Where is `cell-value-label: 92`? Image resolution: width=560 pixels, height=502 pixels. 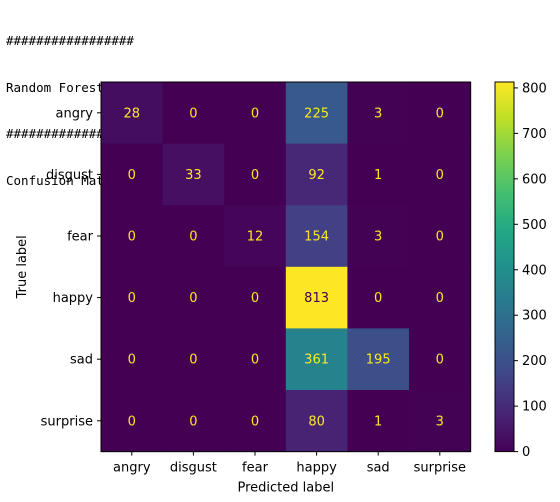 cell-value-label: 92 is located at coordinates (316, 175).